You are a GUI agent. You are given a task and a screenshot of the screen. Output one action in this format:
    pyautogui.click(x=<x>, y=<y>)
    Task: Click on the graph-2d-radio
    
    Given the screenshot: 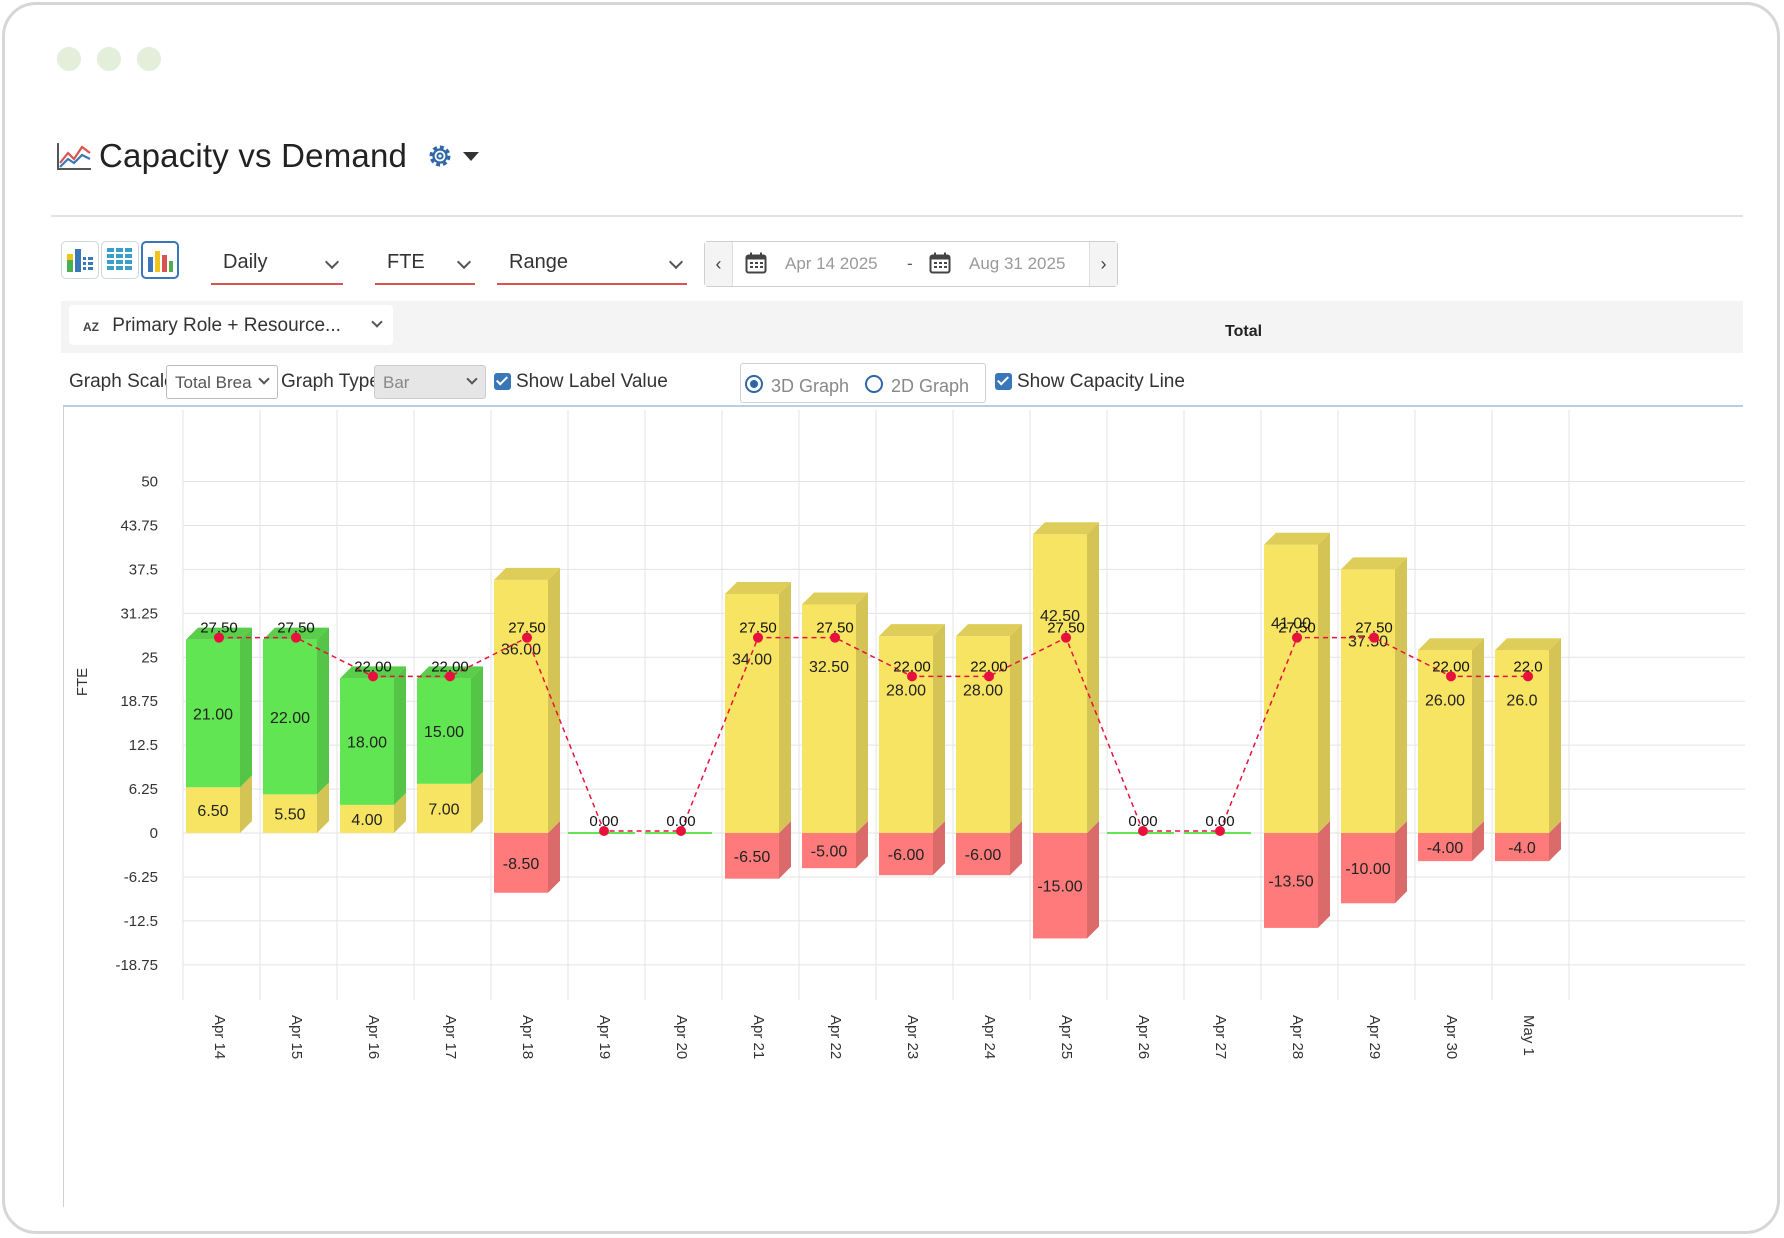 What is the action you would take?
    pyautogui.click(x=874, y=384)
    